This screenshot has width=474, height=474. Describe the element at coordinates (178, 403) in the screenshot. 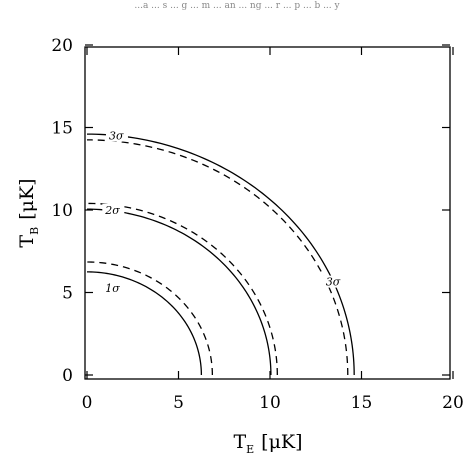

I see `x-tick-label-1: 5` at that location.